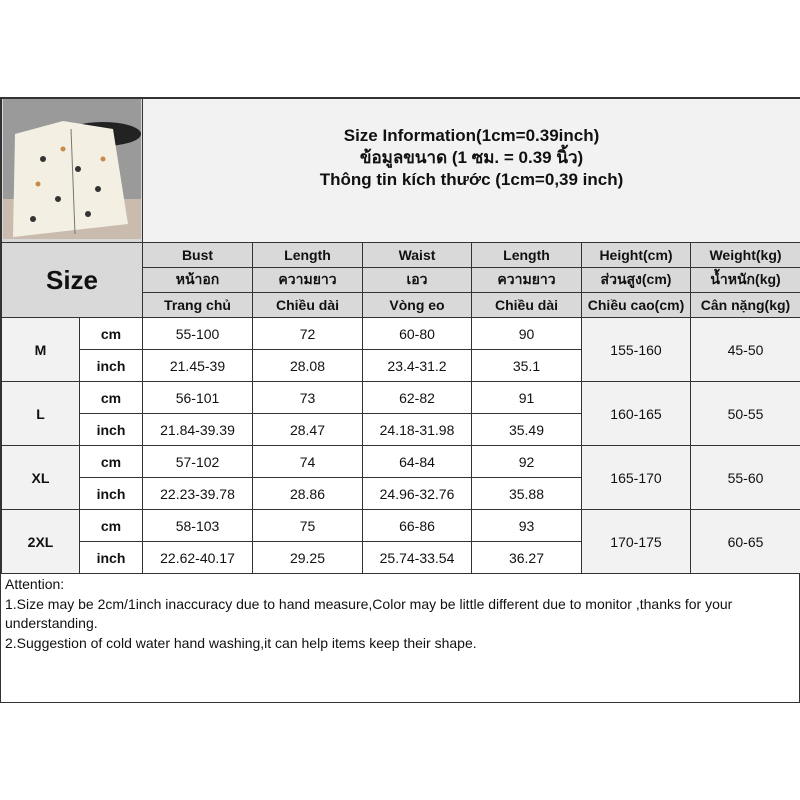  I want to click on height-cell: 160-165, so click(636, 413).